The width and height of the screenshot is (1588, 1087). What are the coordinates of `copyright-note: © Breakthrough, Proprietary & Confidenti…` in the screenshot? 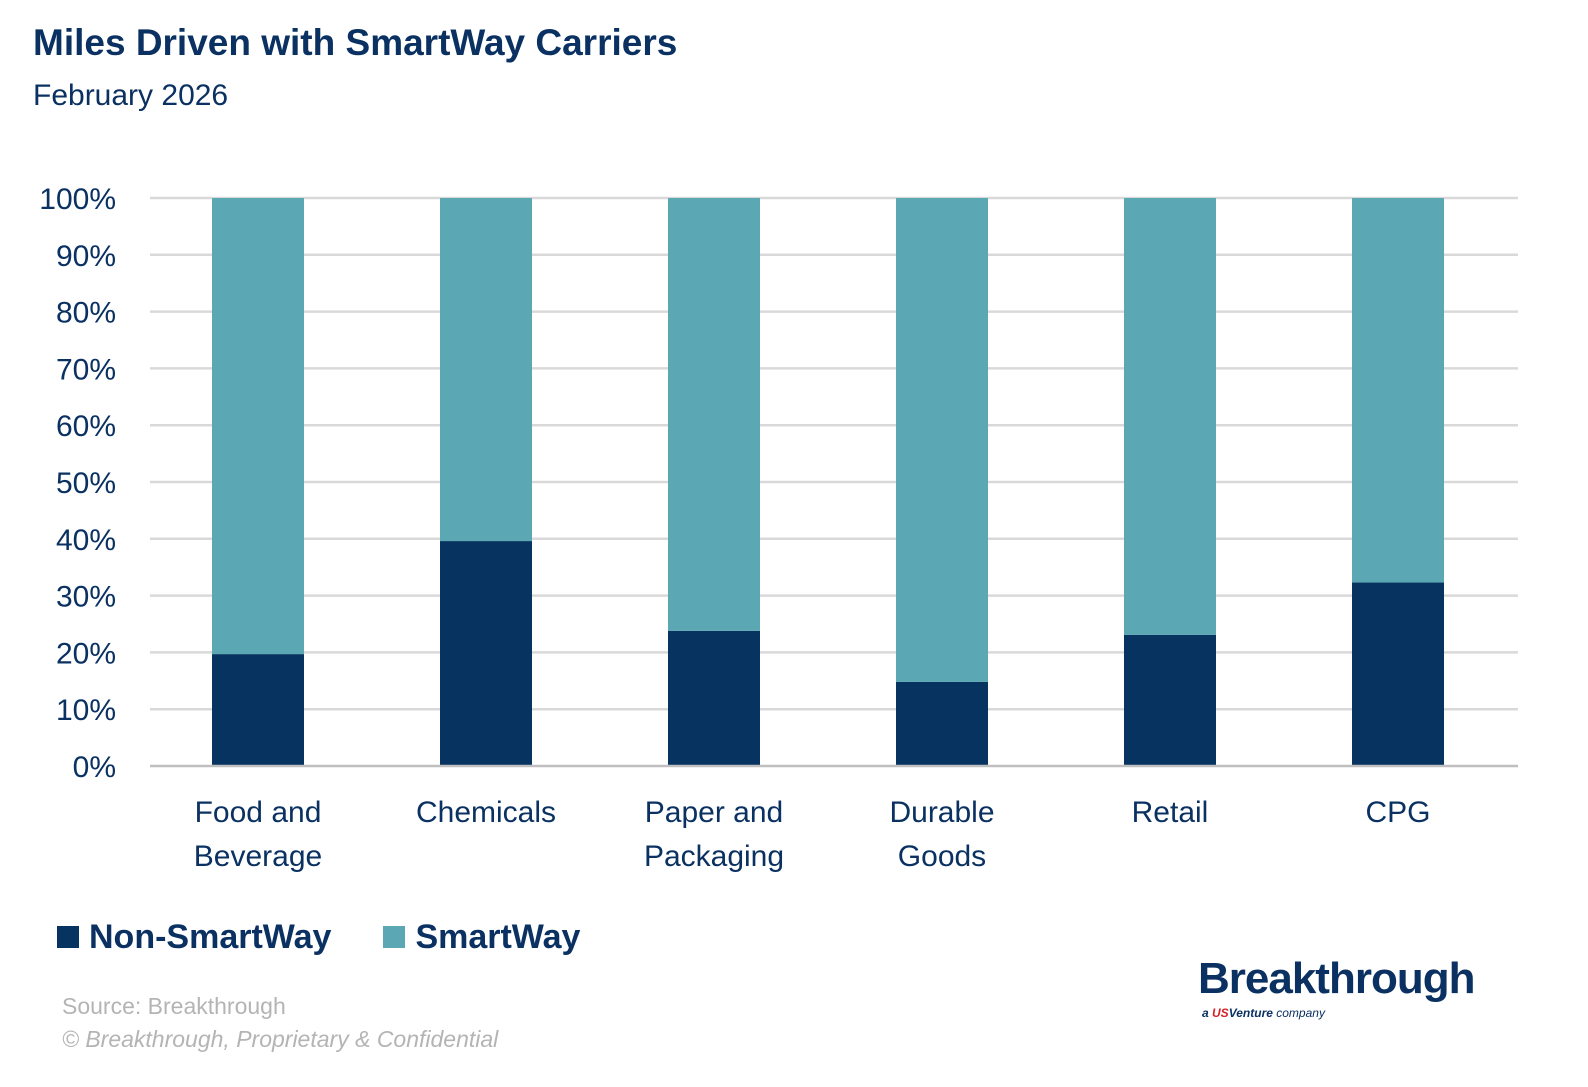 It's located at (280, 1039).